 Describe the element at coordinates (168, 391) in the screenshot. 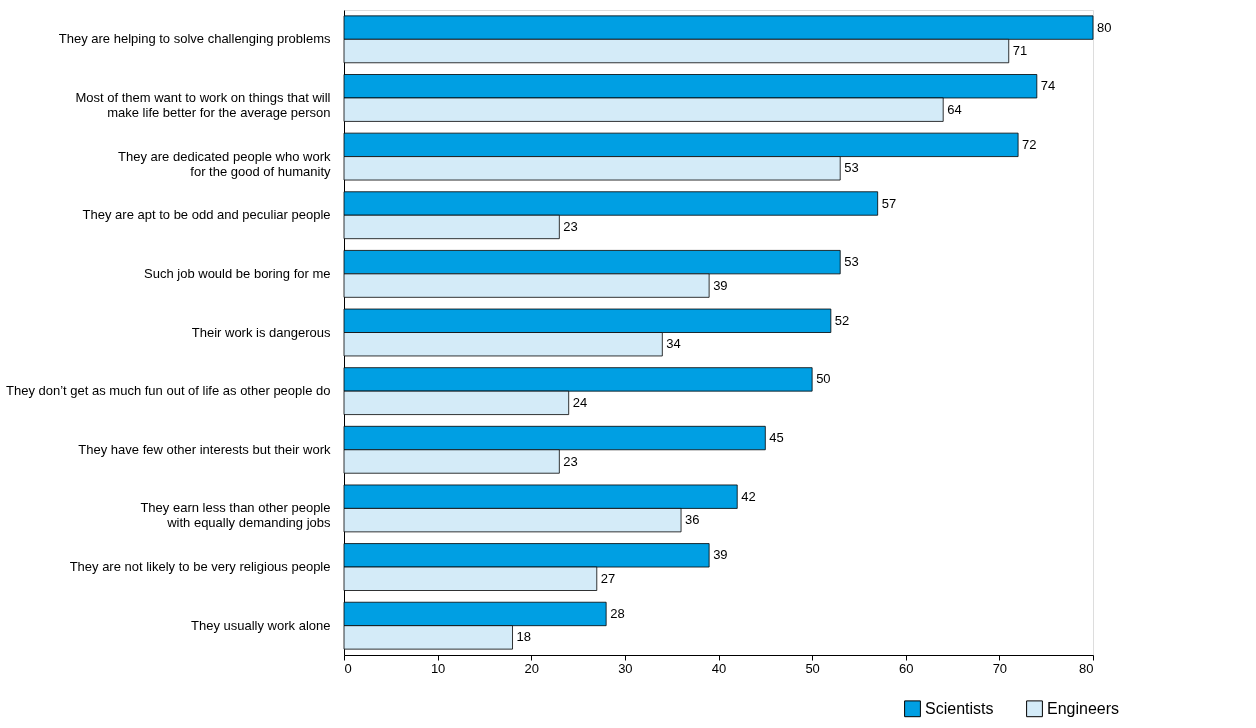

I see `y-tick-label: They don’t get as much fun out of life as other people do` at that location.